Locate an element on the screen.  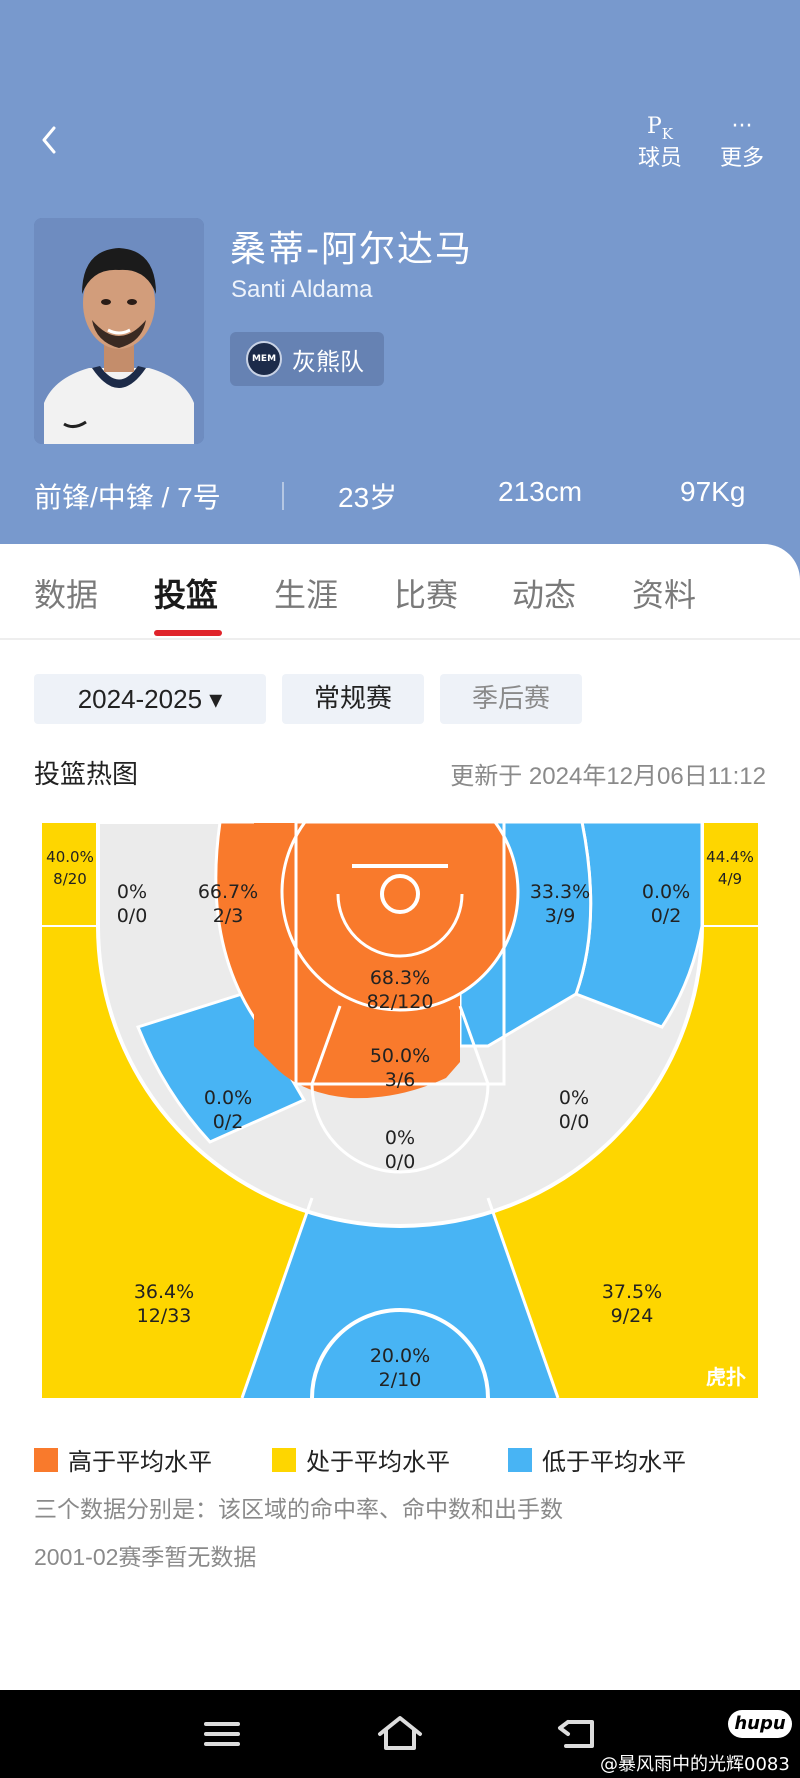
hupu-watermark: 虎扑 is located at coordinates (726, 1377).